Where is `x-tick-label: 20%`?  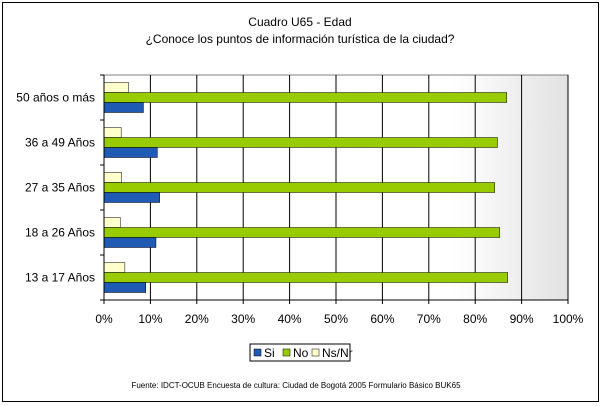
x-tick-label: 20% is located at coordinates (197, 319).